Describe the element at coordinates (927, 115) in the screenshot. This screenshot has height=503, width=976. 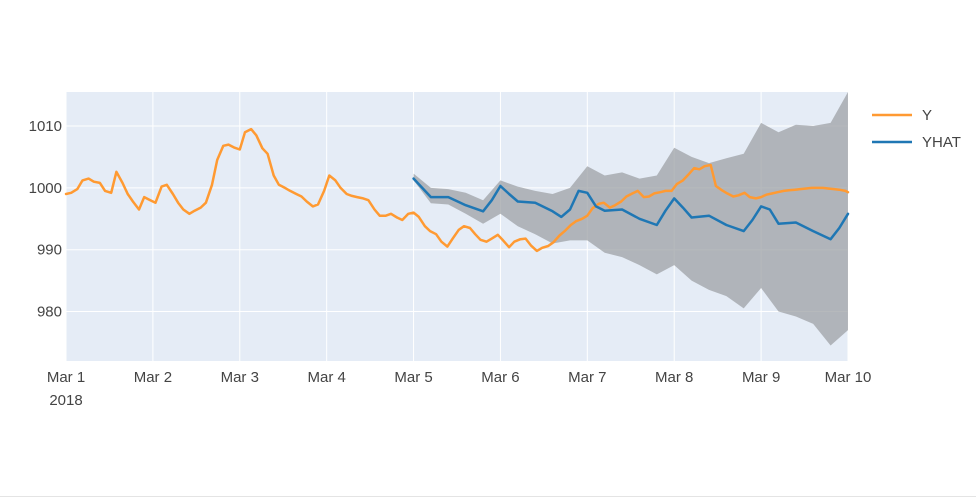
I see `legend-label: Y` at that location.